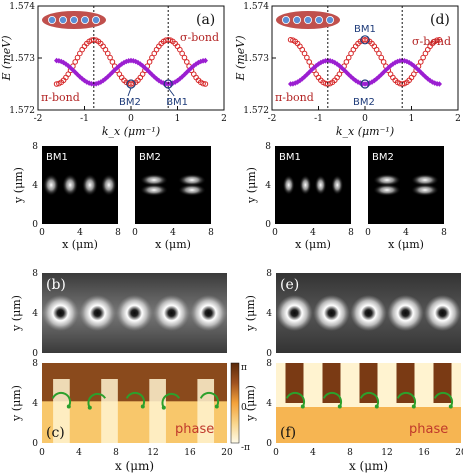  I want to click on intensity-map-b: (b) 0 4 8 y (μm), so click(118, 314).